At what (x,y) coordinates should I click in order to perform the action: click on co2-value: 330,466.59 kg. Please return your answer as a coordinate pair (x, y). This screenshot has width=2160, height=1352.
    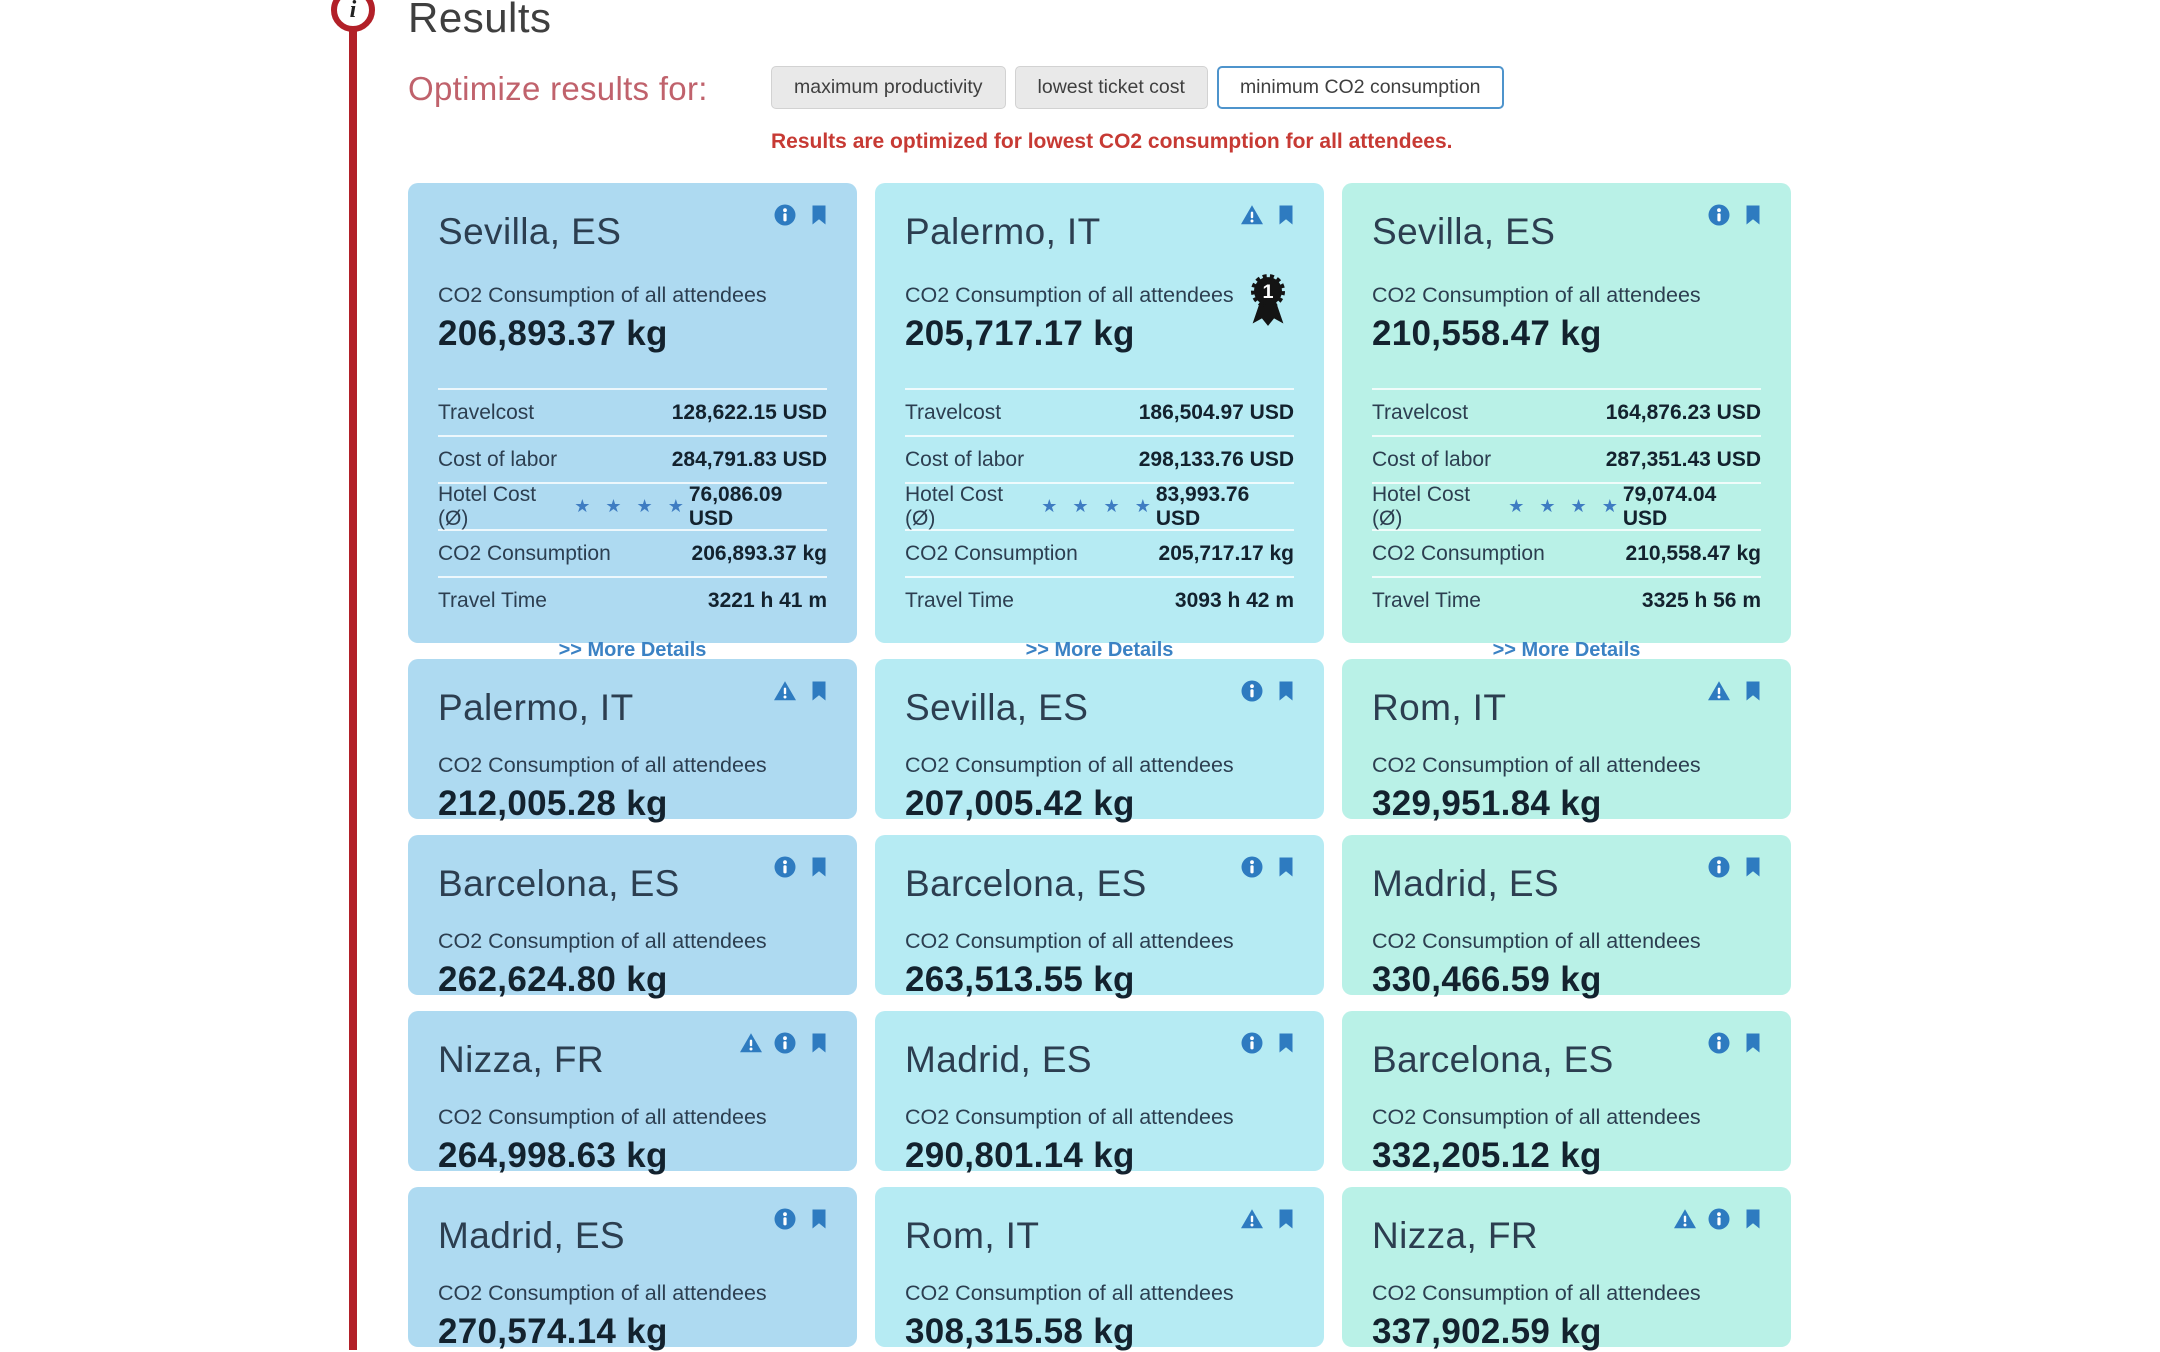
    Looking at the image, I should click on (1487, 980).